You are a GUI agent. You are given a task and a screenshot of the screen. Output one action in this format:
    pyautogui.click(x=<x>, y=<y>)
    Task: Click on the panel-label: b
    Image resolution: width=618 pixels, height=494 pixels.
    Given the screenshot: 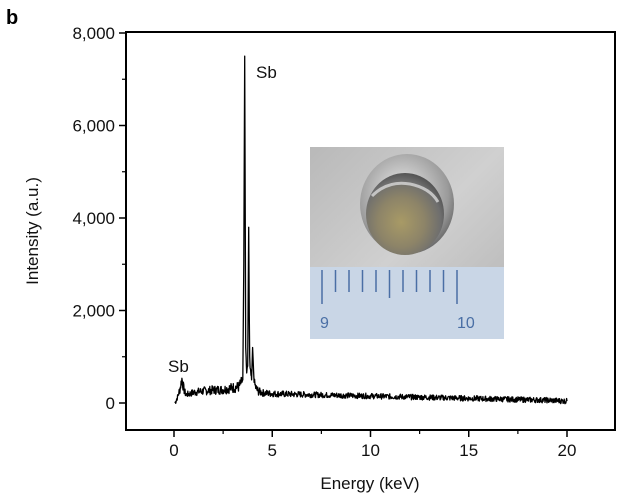 What is the action you would take?
    pyautogui.click(x=12, y=18)
    